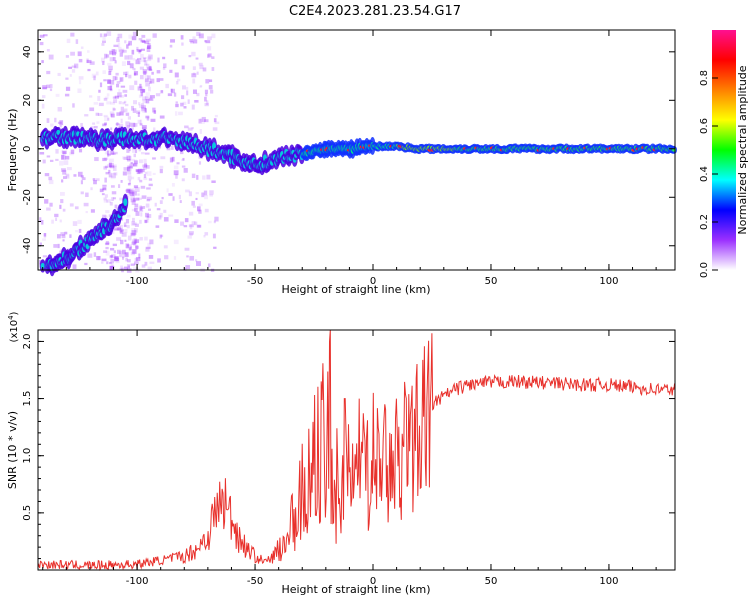 This screenshot has height=600, width=750. What do you see at coordinates (27, 341) in the screenshot?
I see `y-tick-label: 2.0` at bounding box center [27, 341].